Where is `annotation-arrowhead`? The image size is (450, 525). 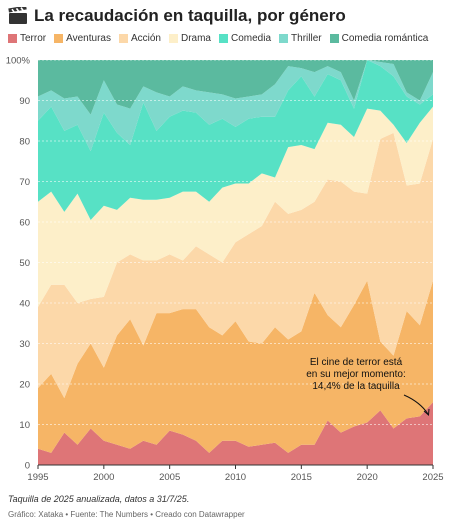
annotation-arrowhead is located at coordinates (426, 412).